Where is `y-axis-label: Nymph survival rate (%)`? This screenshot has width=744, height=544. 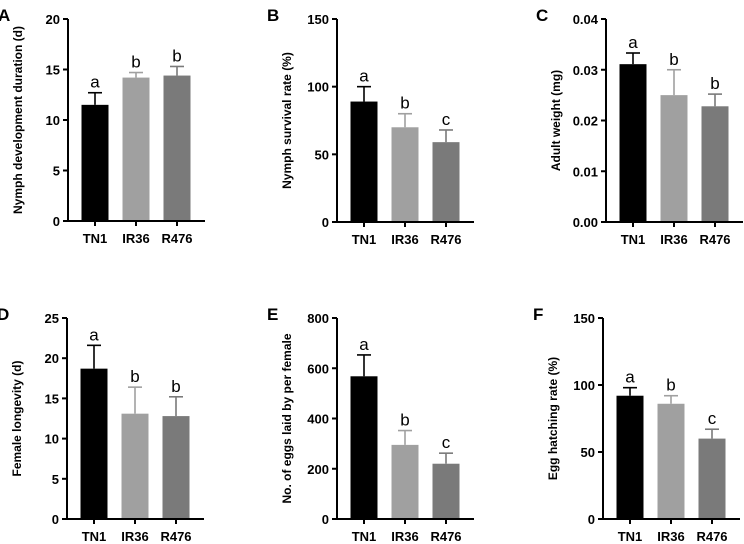 y-axis-label: Nymph survival rate (%) is located at coordinates (287, 120).